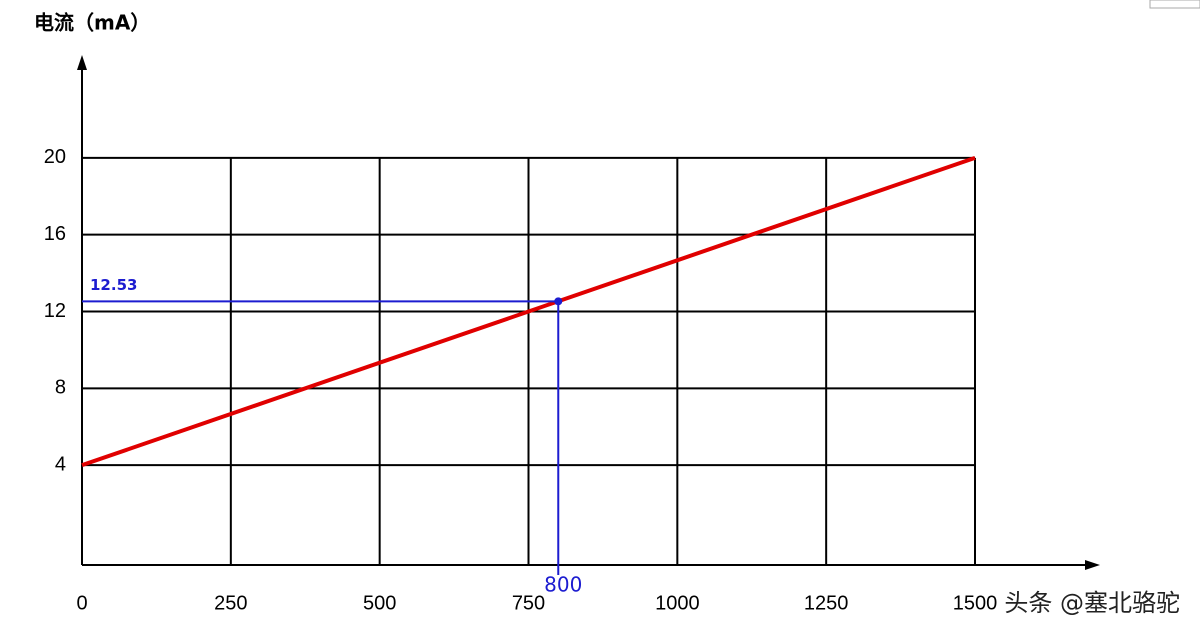  Describe the element at coordinates (563, 585) in the screenshot. I see `annotation-x-label: 800` at that location.